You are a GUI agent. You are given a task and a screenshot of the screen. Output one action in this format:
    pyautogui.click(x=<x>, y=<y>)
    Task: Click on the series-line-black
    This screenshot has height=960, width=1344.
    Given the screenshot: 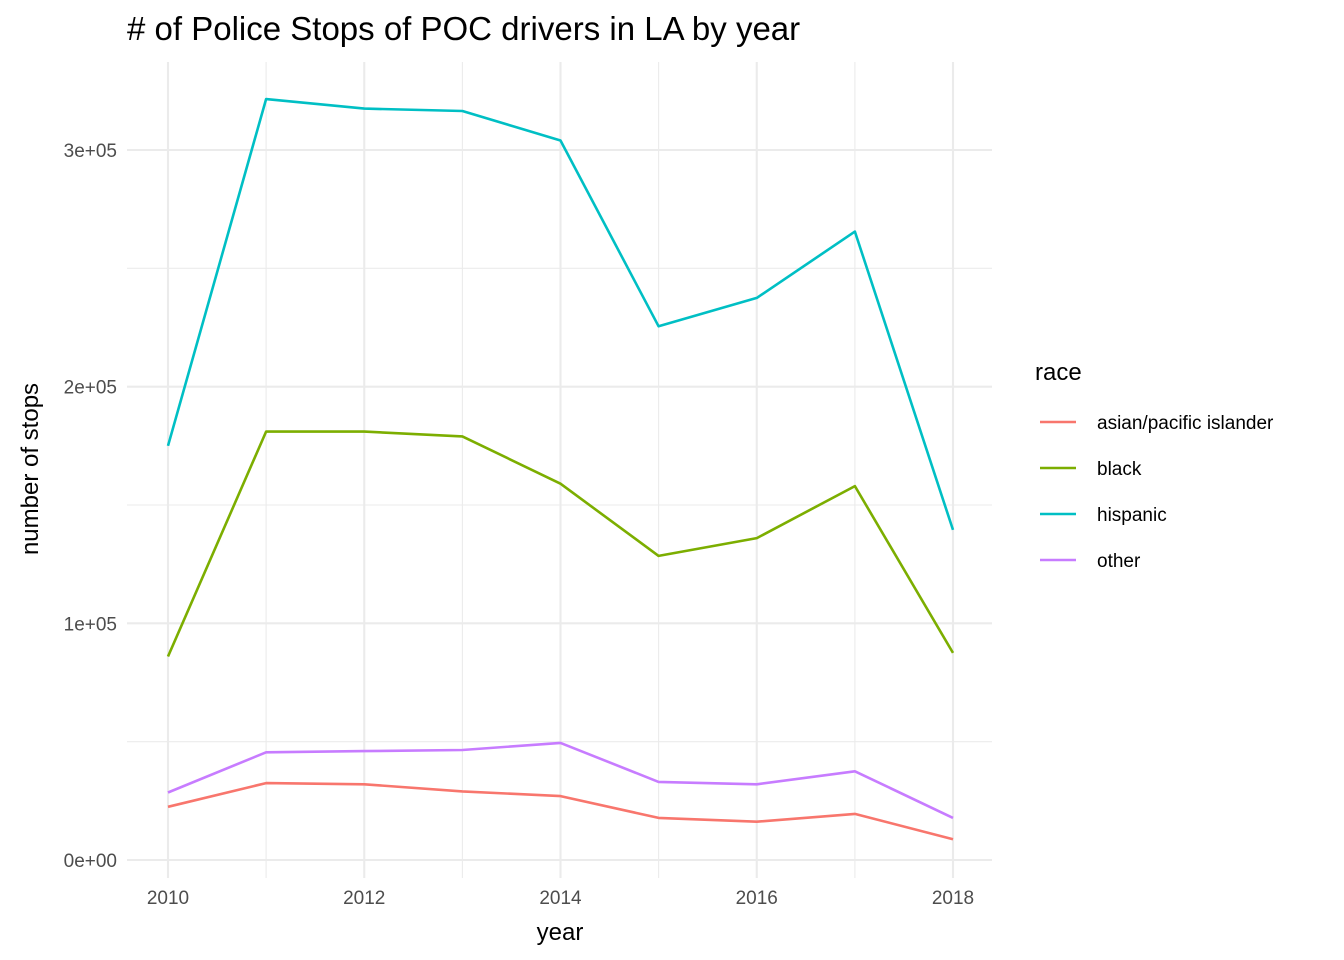 What is the action you would take?
    pyautogui.click(x=560, y=544)
    